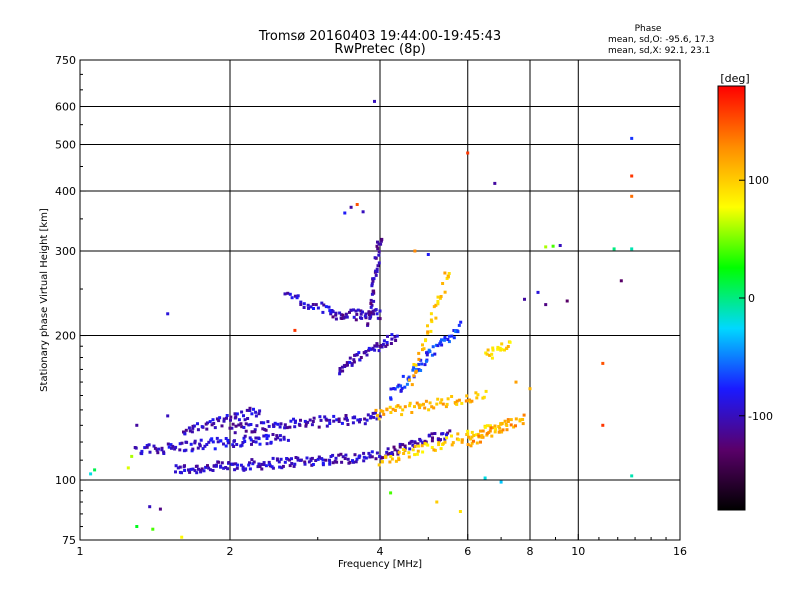 The height and width of the screenshot is (600, 800). What do you see at coordinates (659, 51) in the screenshot?
I see `phase-stats-x: mean, sd,X: 92.1, 23.1` at bounding box center [659, 51].